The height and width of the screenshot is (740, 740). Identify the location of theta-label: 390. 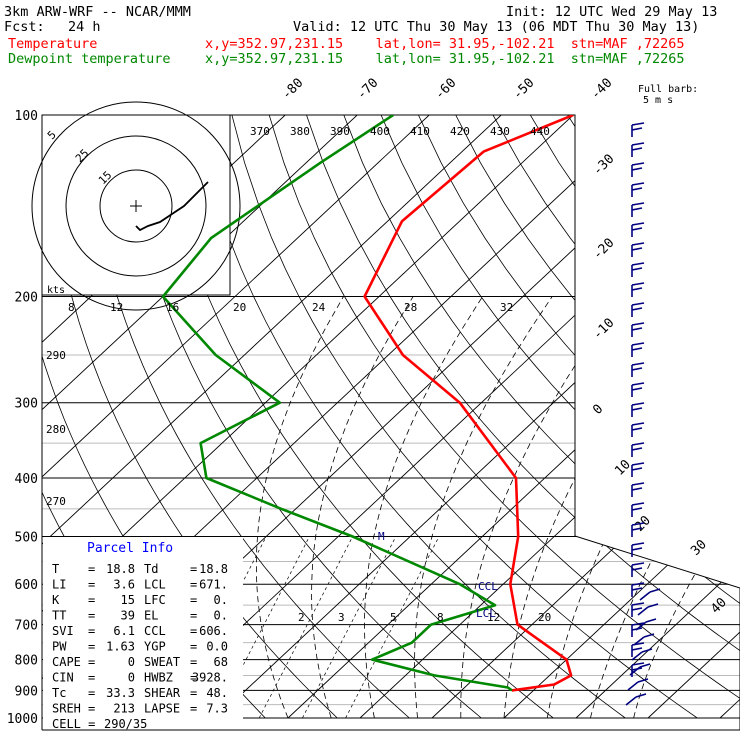
(340, 131).